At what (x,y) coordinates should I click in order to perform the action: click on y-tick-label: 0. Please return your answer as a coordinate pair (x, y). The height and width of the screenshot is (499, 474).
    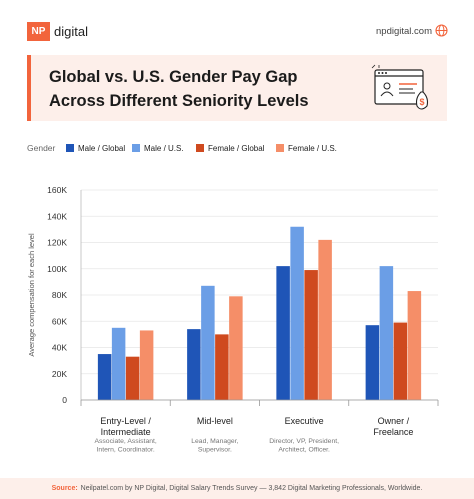
    Looking at the image, I should click on (64, 400).